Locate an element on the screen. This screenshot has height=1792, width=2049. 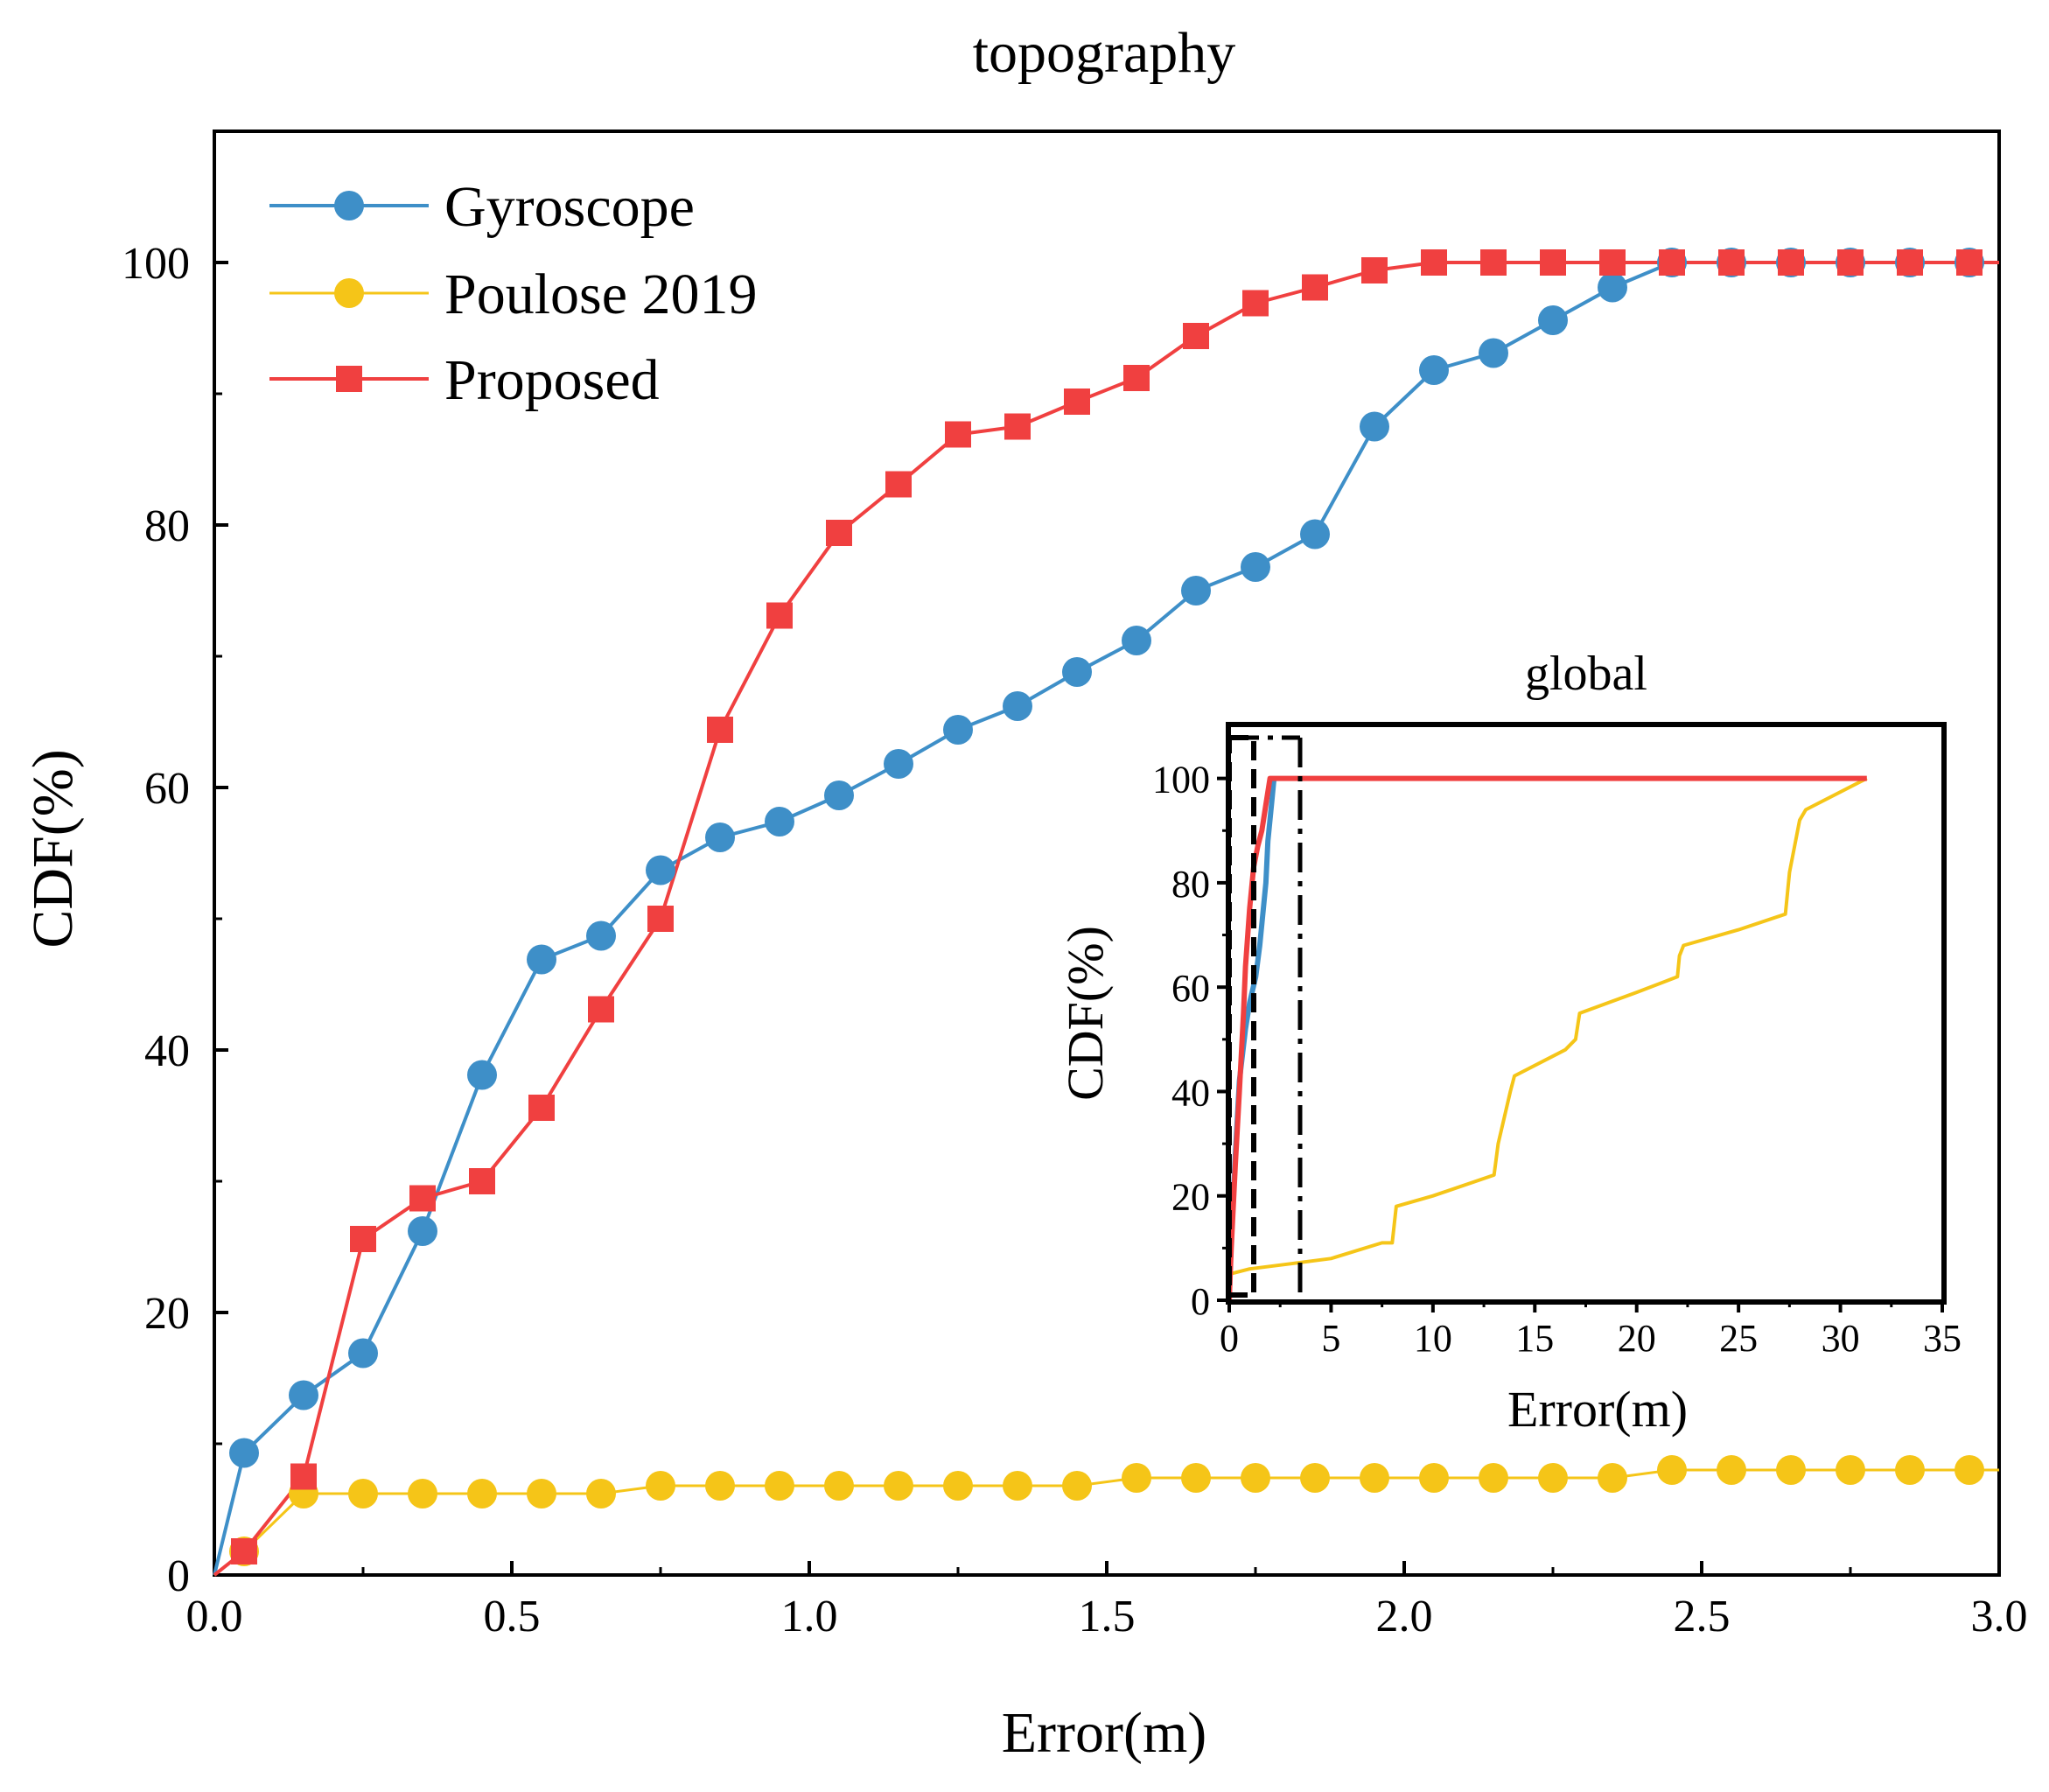
inset-y-tick-label: 40 is located at coordinates (1191, 1092).